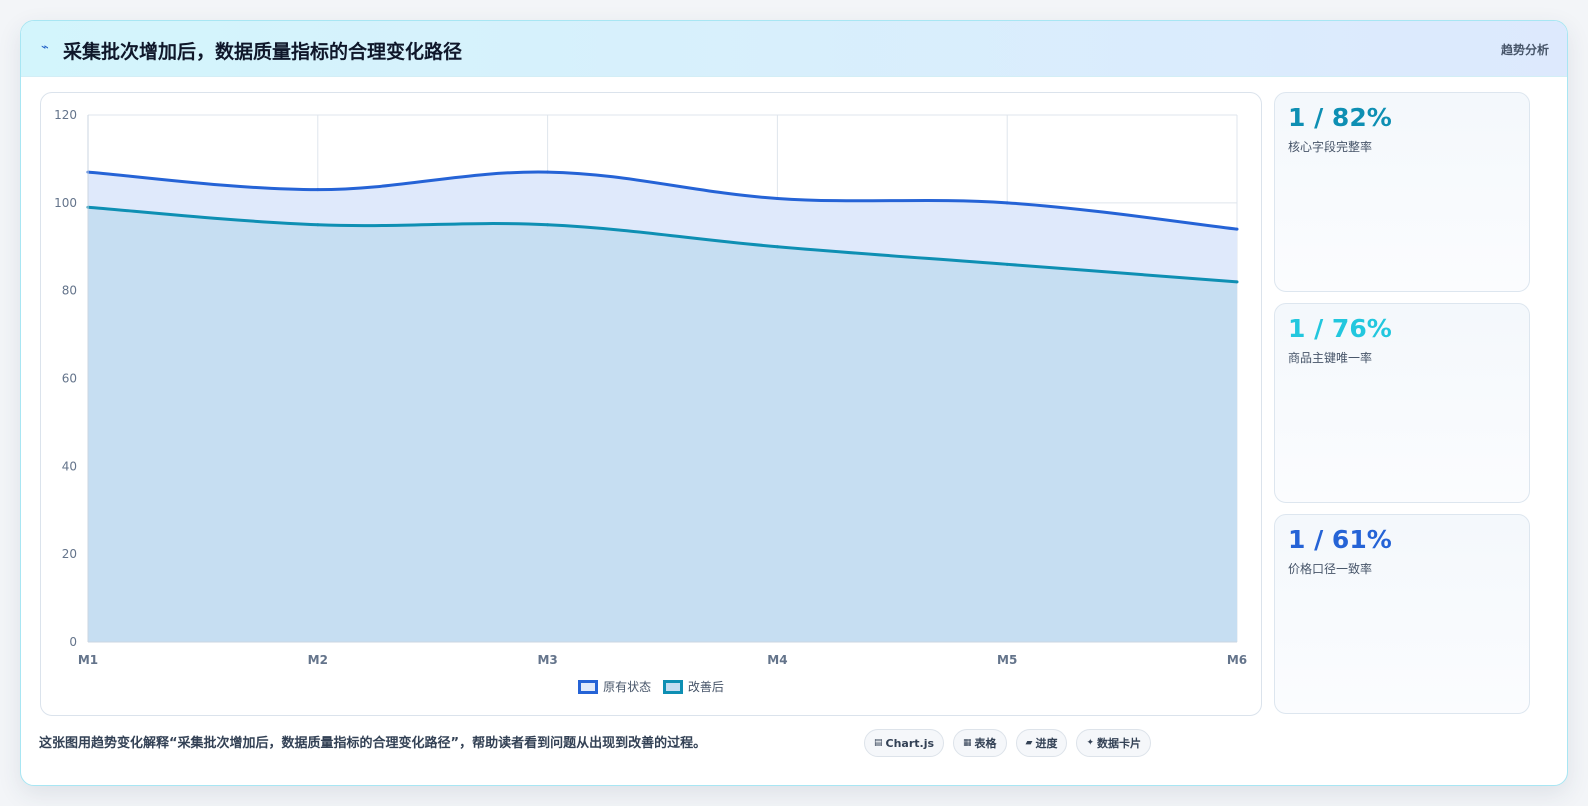  What do you see at coordinates (263, 52) in the screenshot?
I see `page-title: 采集批次增加后，数据质量指标的合理变化路径` at bounding box center [263, 52].